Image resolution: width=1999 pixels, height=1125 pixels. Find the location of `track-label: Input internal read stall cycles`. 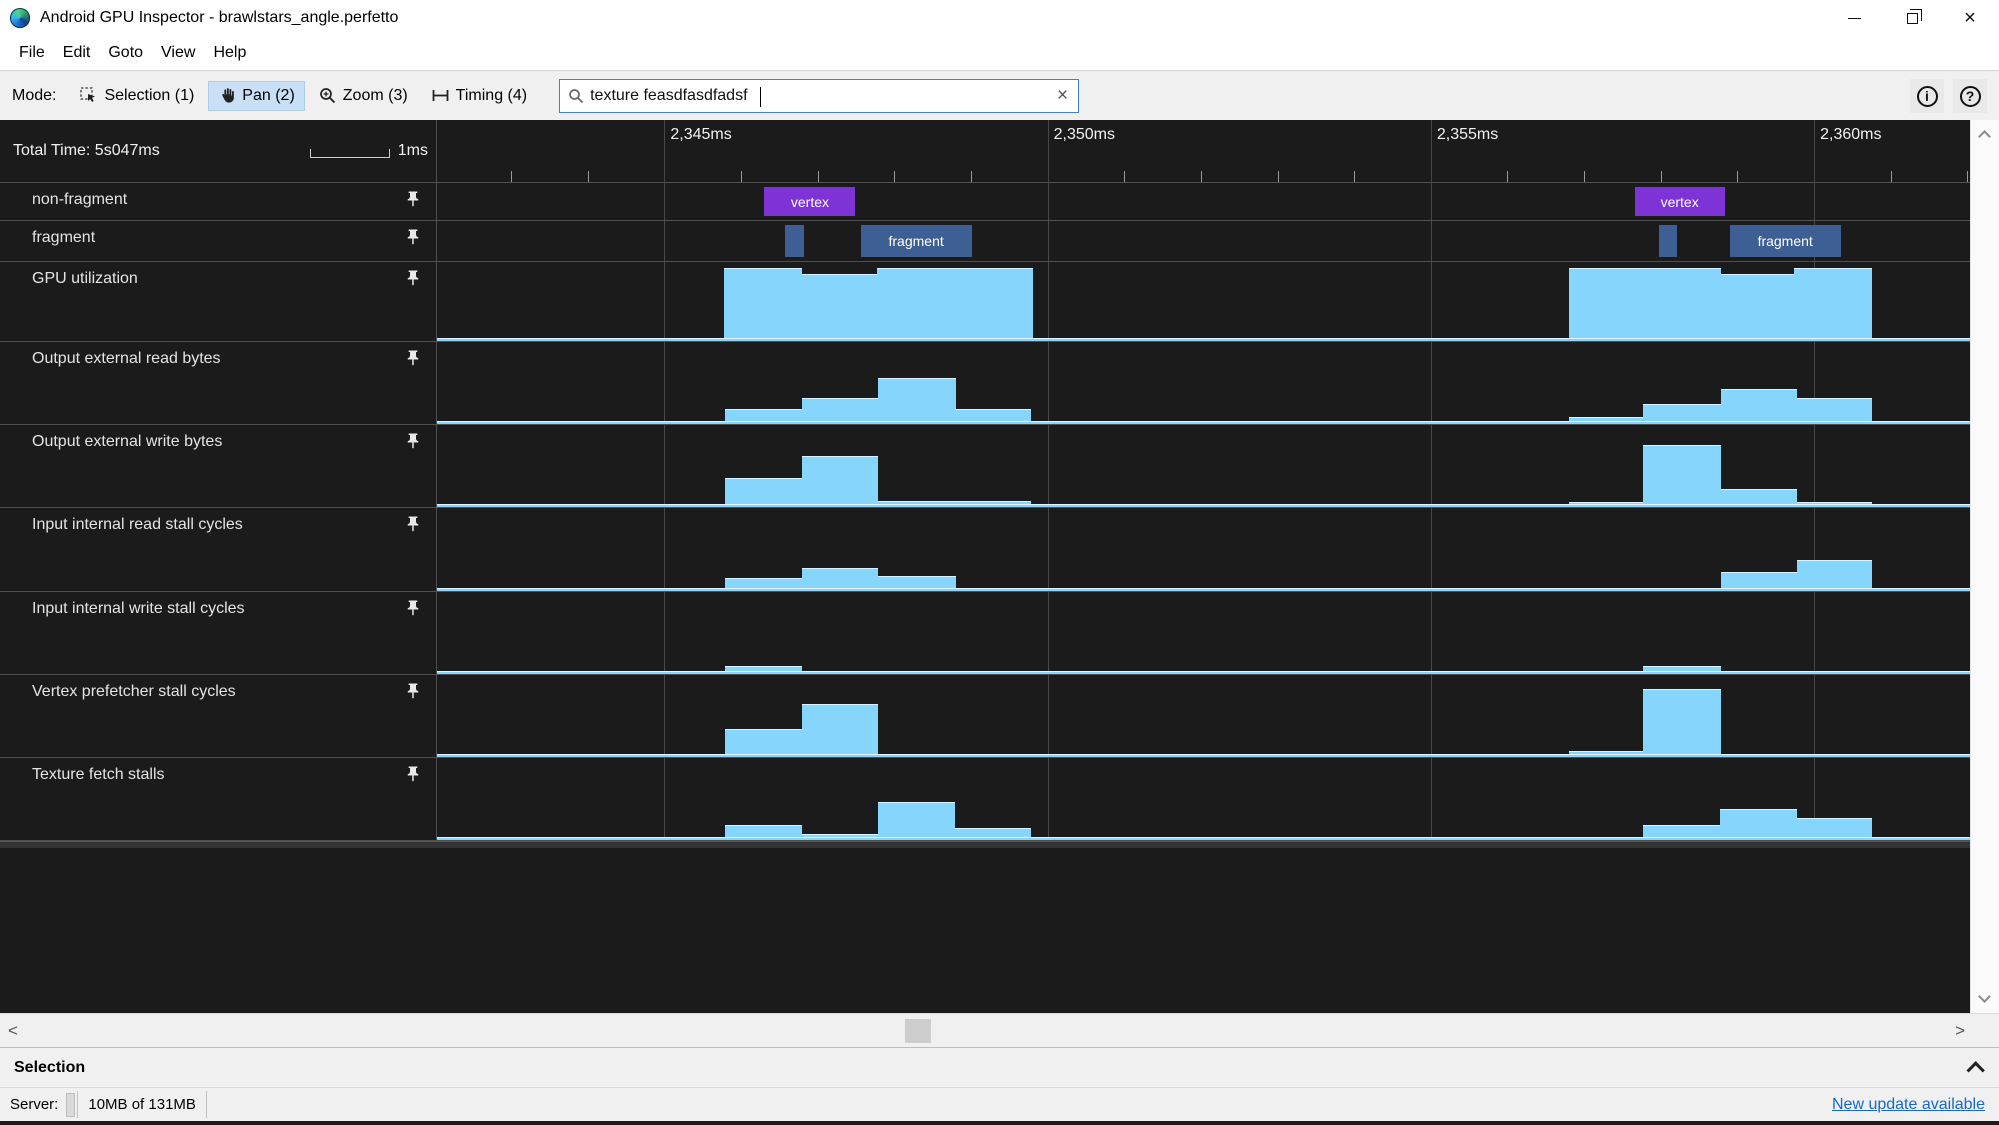

track-label: Input internal read stall cycles is located at coordinates (218, 549).